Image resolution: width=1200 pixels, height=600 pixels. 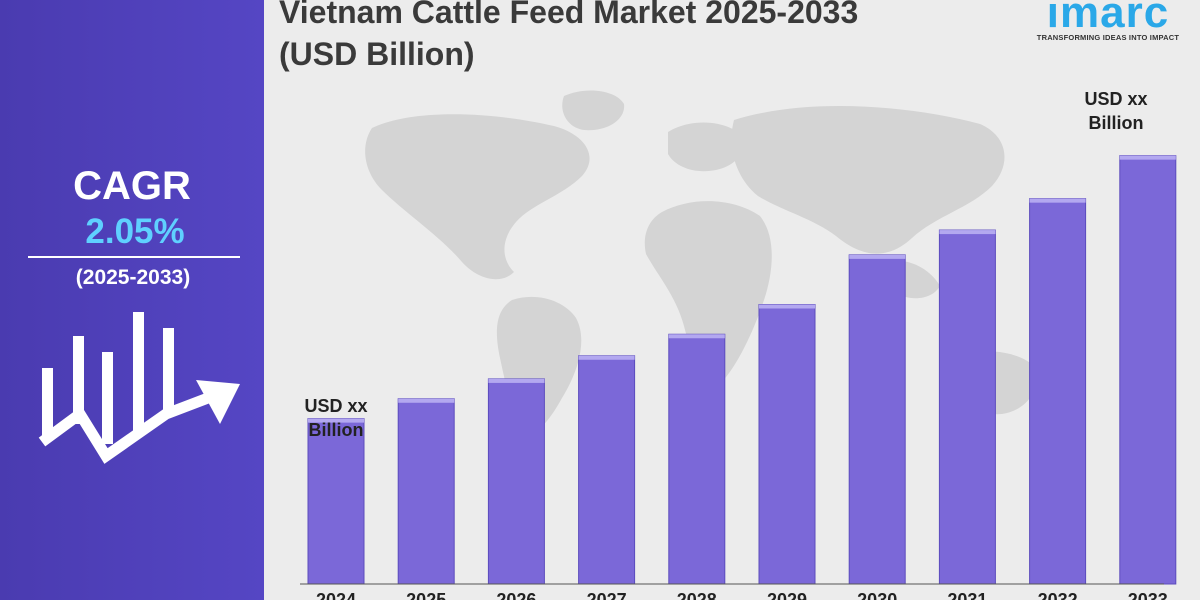 What do you see at coordinates (742, 595) in the screenshot?
I see `x-tick-labels: 2024 2025 2026 2027 2028 2029 2030 2031 2032 2033` at bounding box center [742, 595].